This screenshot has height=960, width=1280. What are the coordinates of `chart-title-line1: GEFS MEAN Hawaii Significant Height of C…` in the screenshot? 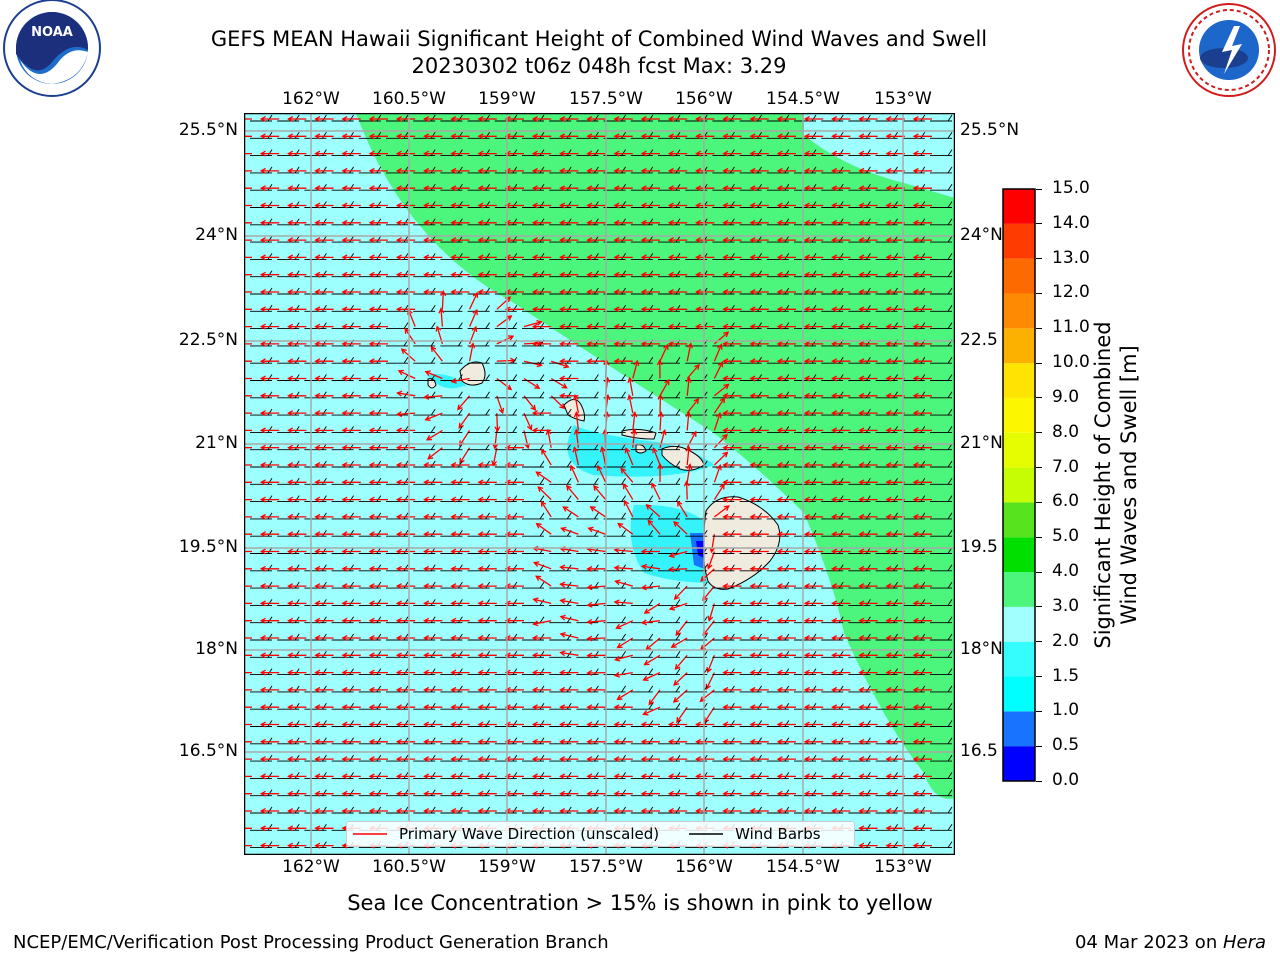 It's located at (599, 39).